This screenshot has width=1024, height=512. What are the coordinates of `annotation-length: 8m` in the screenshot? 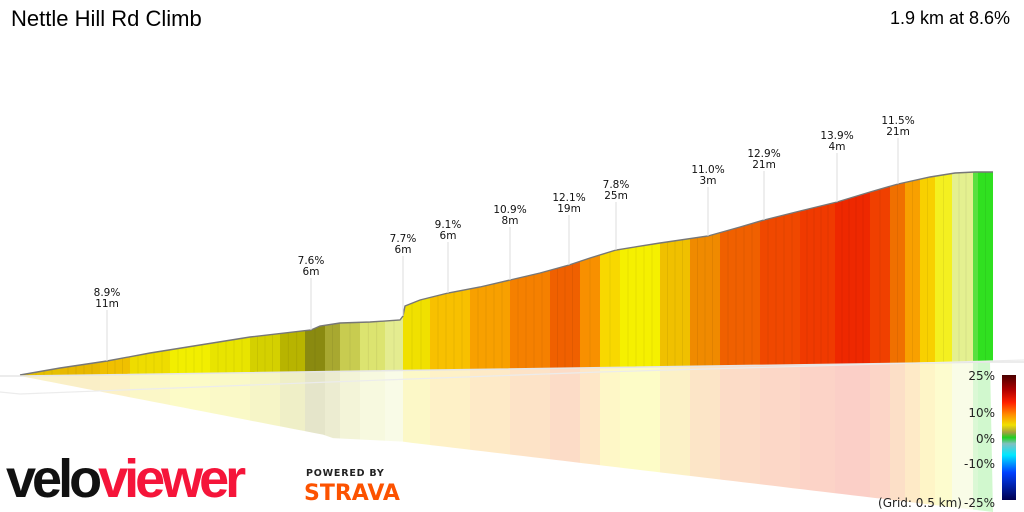 It's located at (510, 221).